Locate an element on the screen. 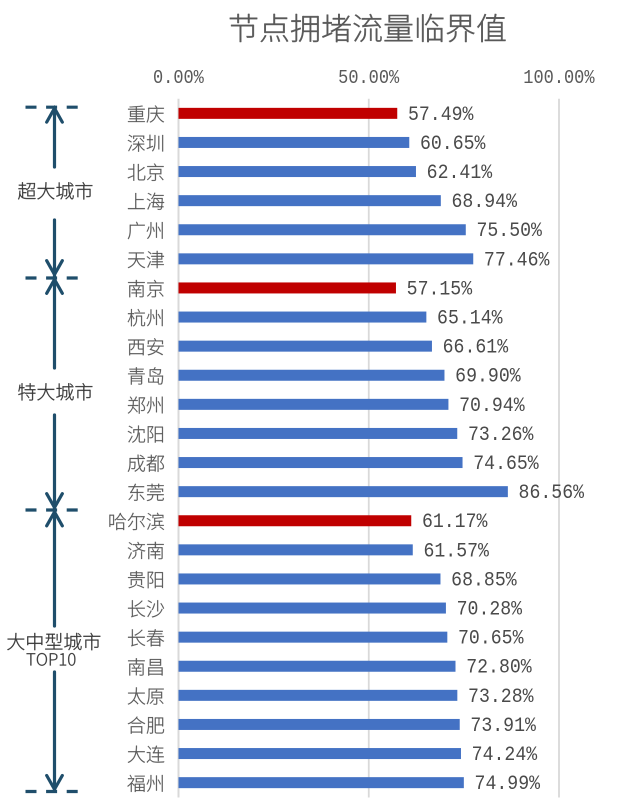 This screenshot has height=808, width=641. svg-text: 61.17% is located at coordinates (455, 521).